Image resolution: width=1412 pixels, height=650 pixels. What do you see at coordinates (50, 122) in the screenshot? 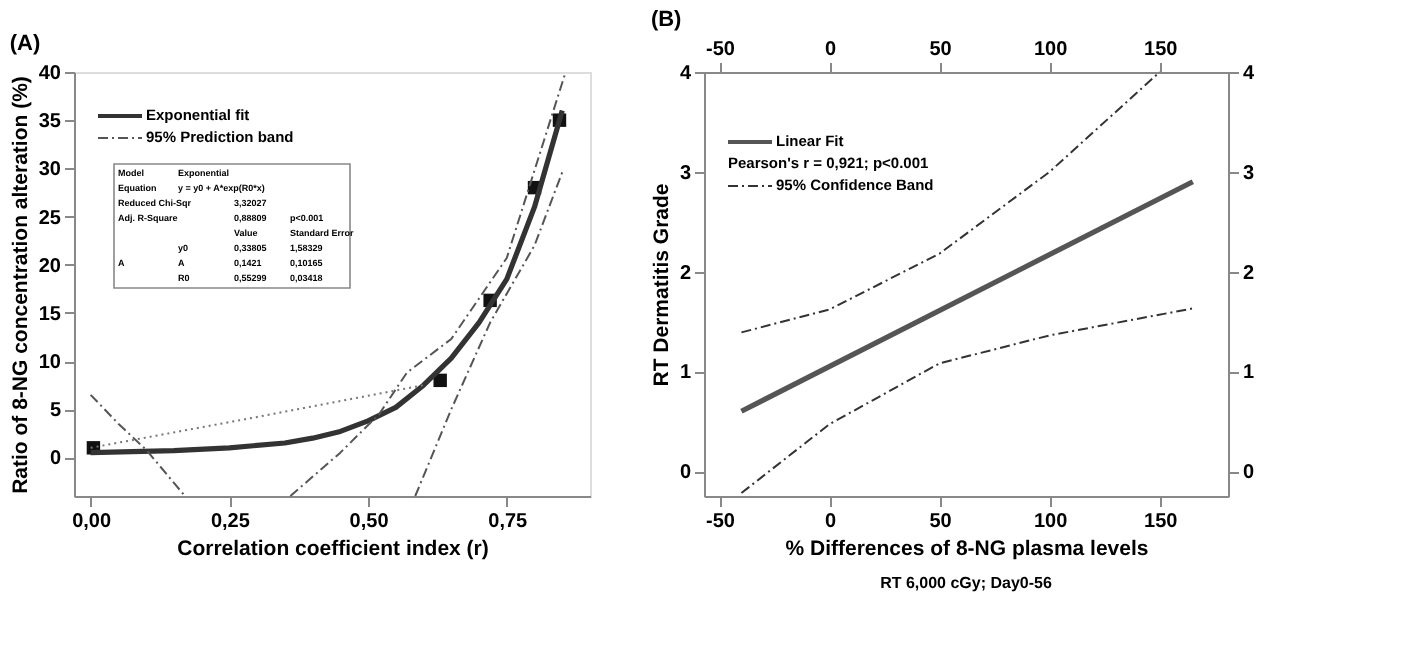
I see `y-tick-label: 35` at bounding box center [50, 122].